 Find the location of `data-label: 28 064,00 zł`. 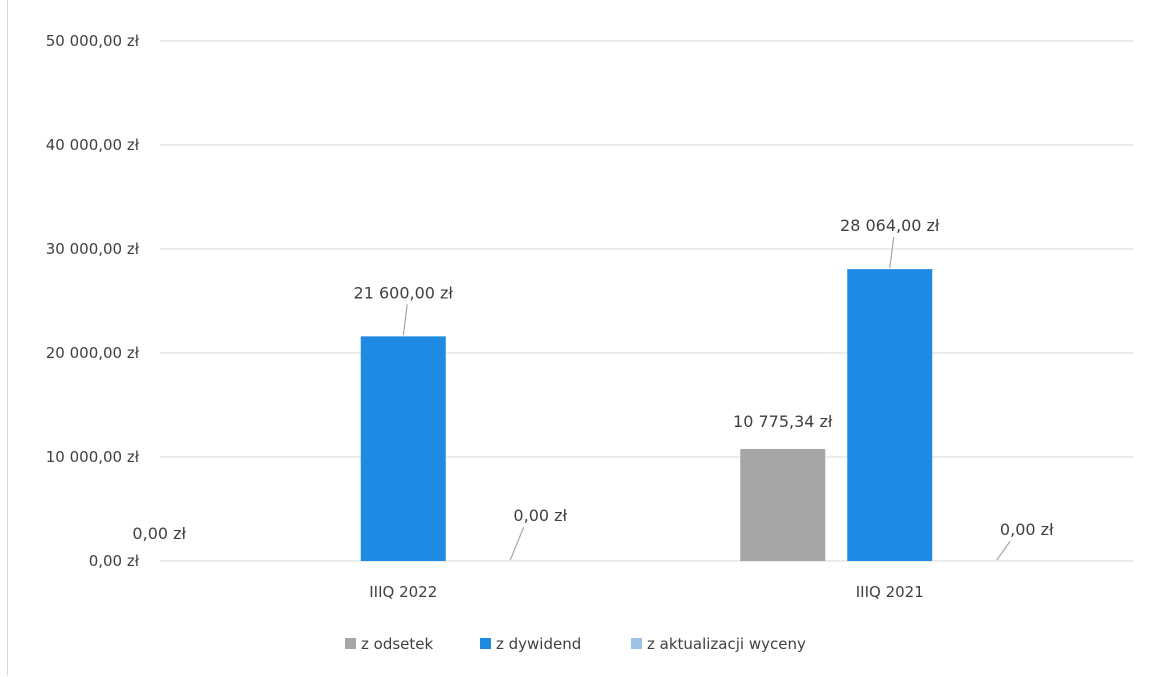

data-label: 28 064,00 zł is located at coordinates (890, 225).